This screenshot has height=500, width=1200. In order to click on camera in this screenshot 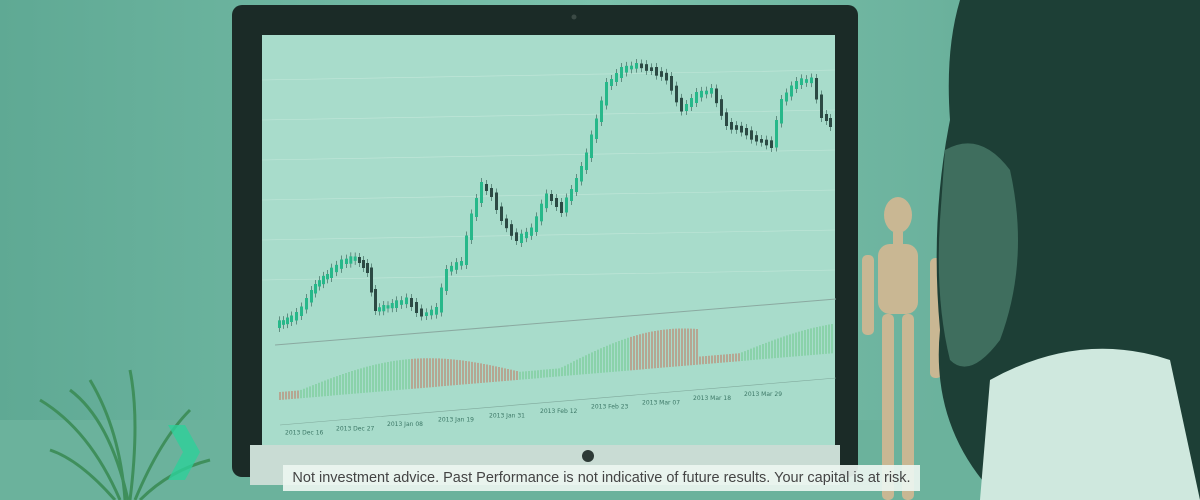, I will do `click(574, 17)`.